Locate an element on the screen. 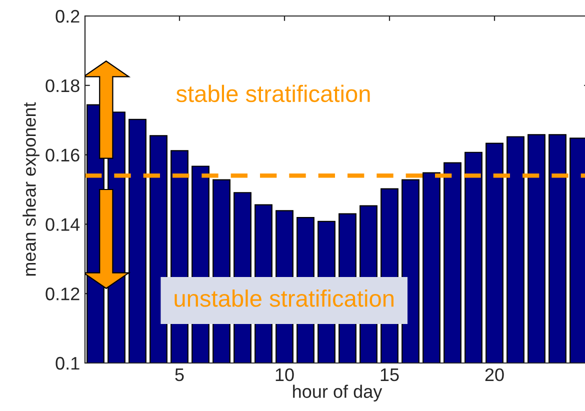  x-tick-label: 5 is located at coordinates (179, 375).